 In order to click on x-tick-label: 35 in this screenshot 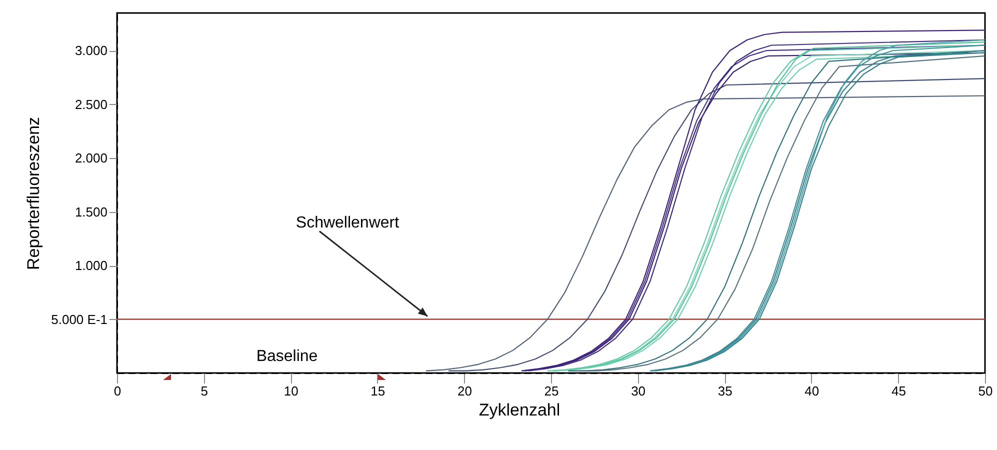, I will do `click(725, 391)`.